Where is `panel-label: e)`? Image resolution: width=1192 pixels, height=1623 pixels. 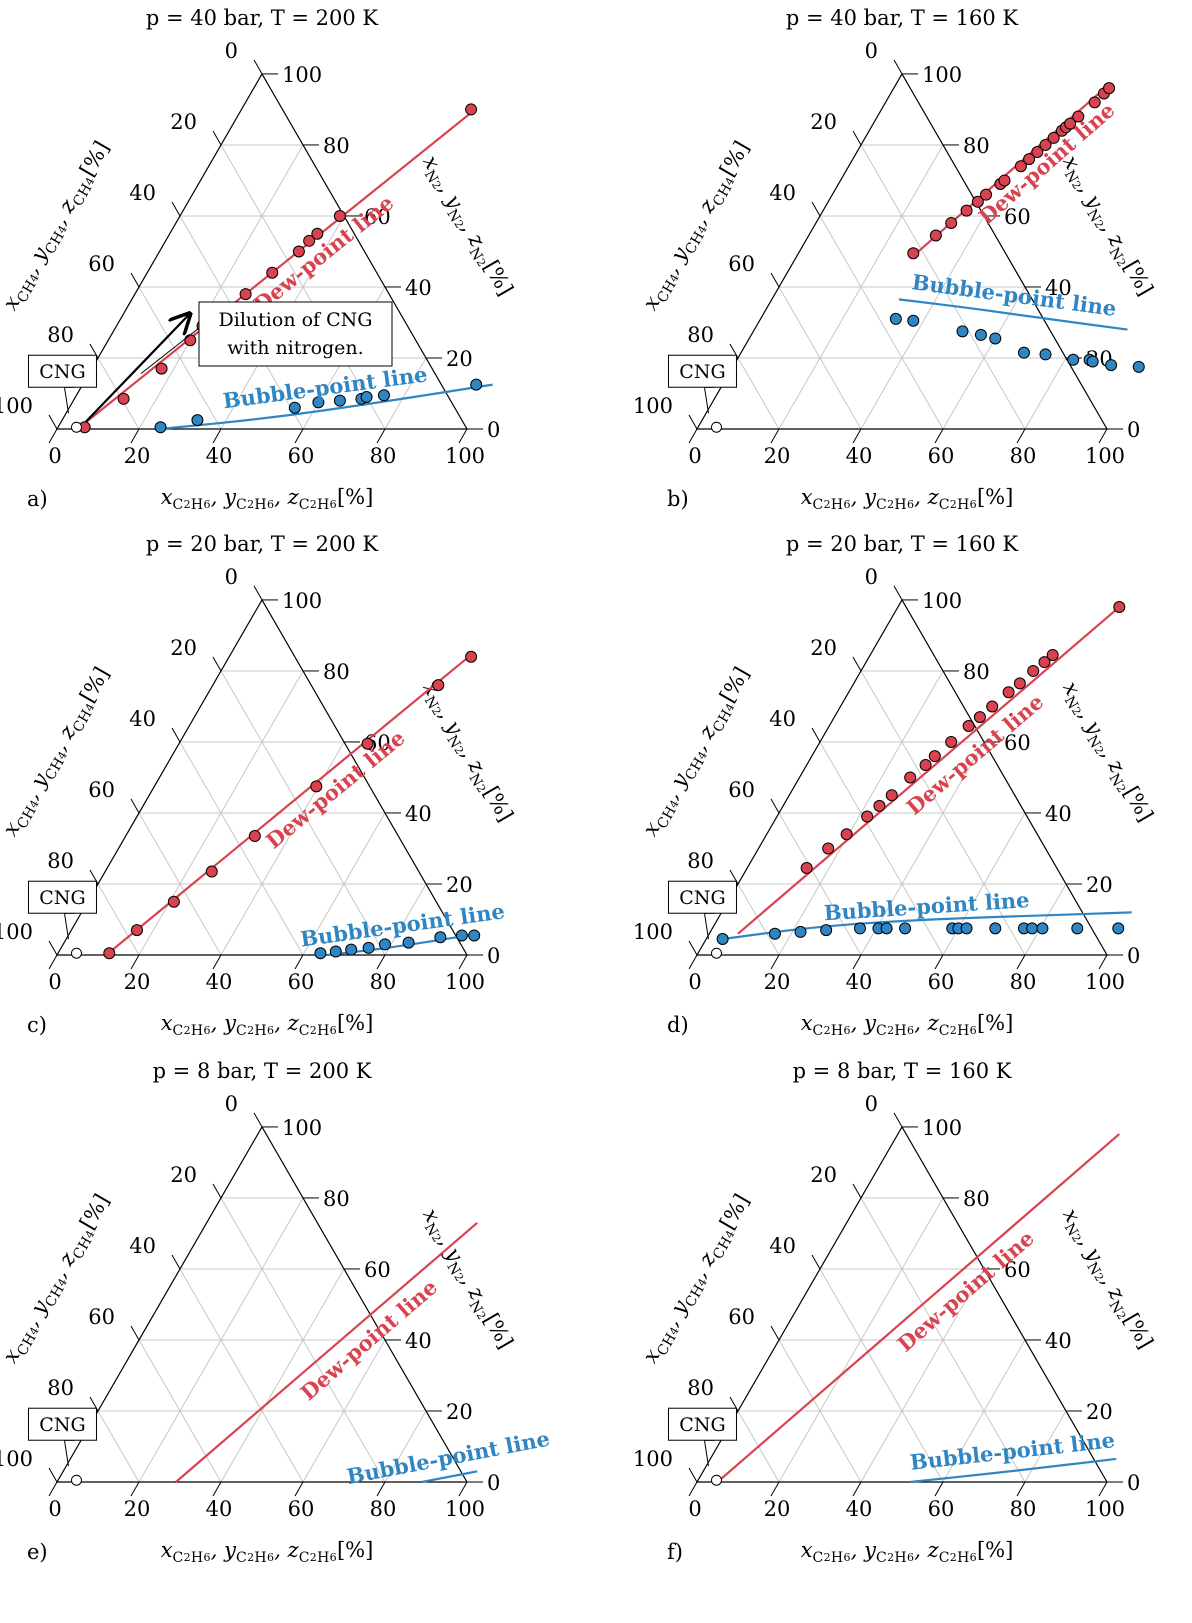 panel-label: e) is located at coordinates (37, 1552).